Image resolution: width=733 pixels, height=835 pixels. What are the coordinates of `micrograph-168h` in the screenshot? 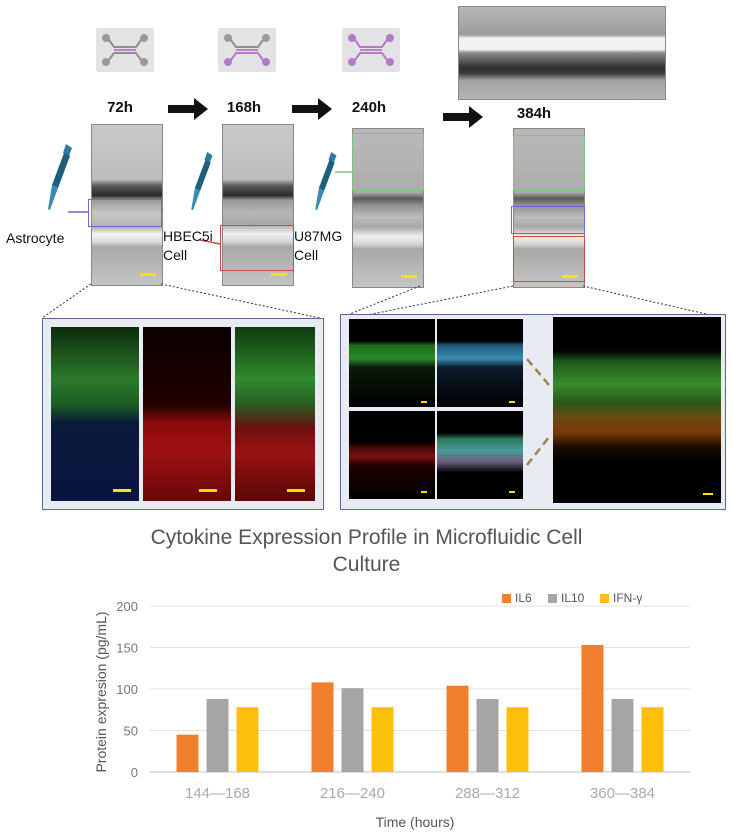 It's located at (258, 205).